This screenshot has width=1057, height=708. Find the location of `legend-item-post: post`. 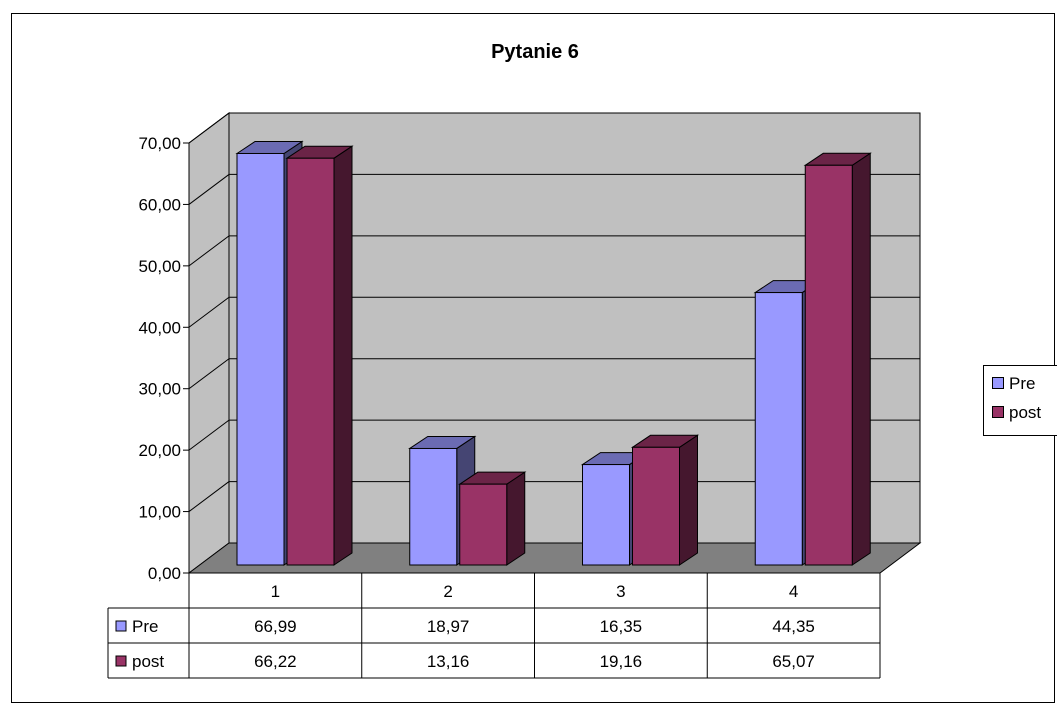

legend-item-post: post is located at coordinates (1016, 413).